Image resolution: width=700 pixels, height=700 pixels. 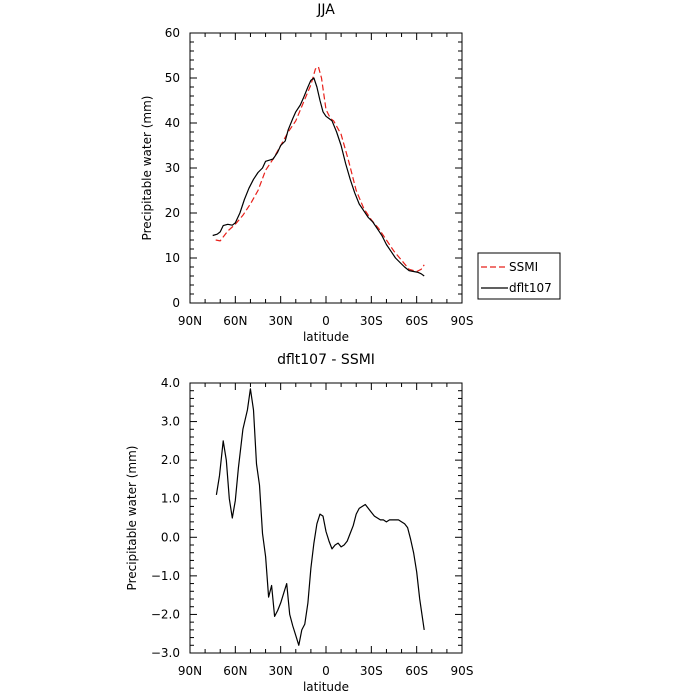 I want to click on y-tick-label: 3.0, so click(x=170, y=422).